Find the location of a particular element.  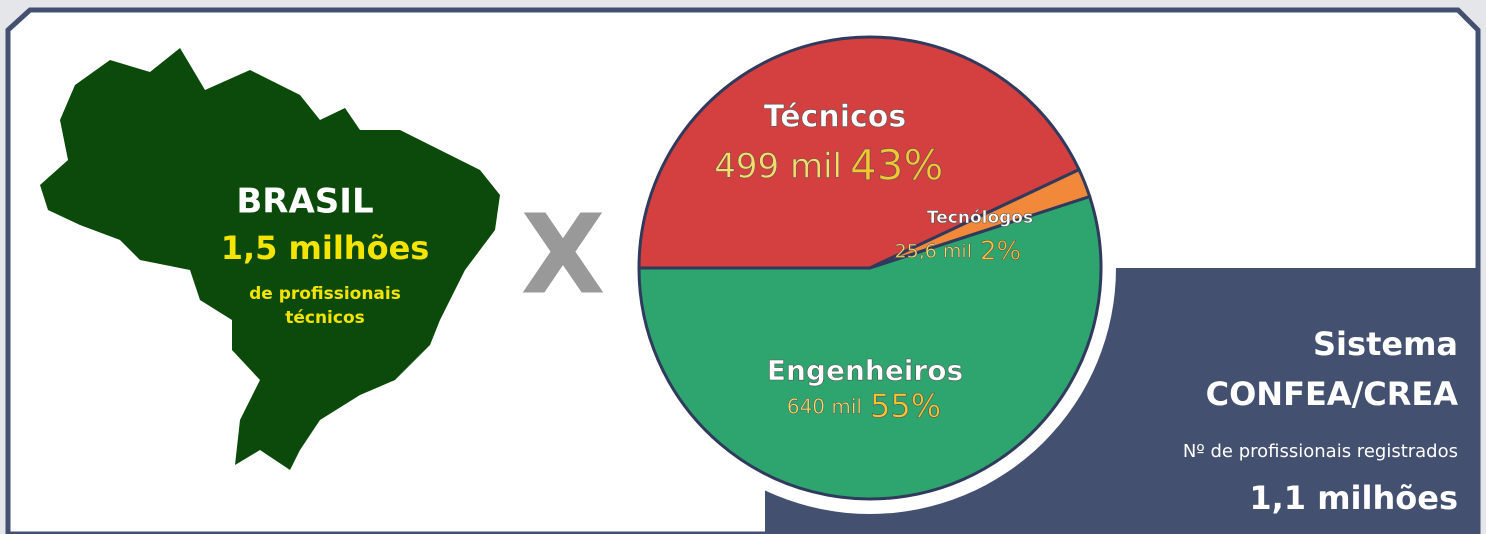

slice-amount: 25,6 mil is located at coordinates (933, 252).